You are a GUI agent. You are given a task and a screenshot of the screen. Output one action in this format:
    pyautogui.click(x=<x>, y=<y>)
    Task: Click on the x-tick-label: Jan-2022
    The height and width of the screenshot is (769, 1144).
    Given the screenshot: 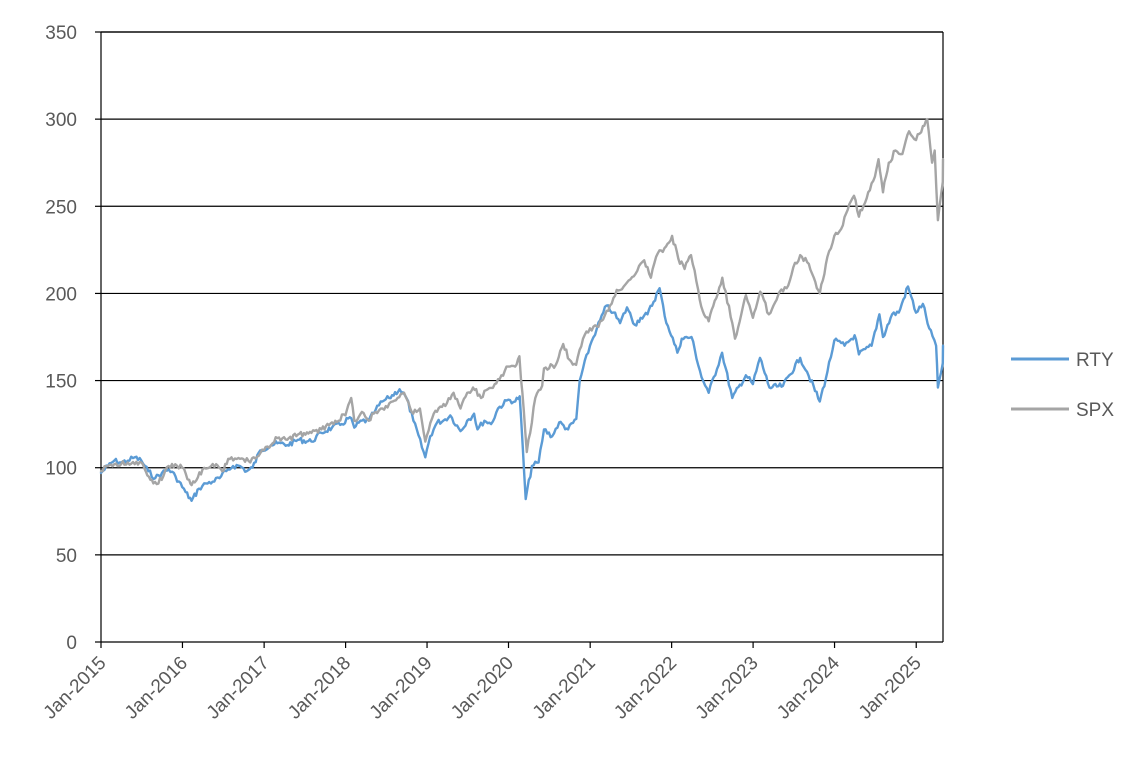 What is the action you would take?
    pyautogui.click(x=645, y=688)
    